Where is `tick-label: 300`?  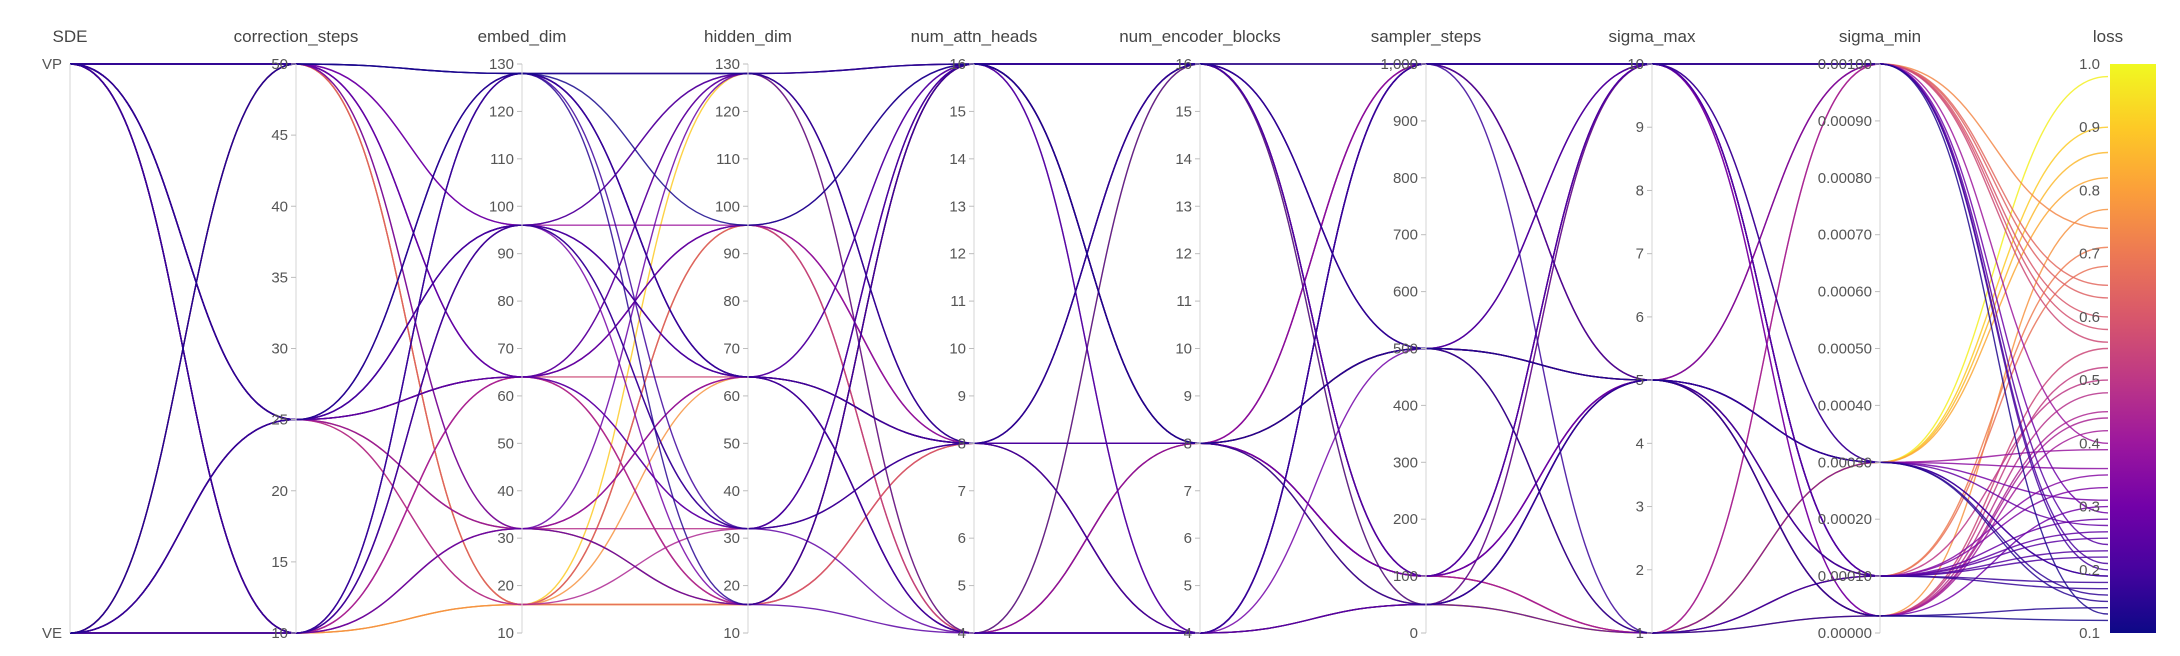 tick-label: 300 is located at coordinates (1405, 462).